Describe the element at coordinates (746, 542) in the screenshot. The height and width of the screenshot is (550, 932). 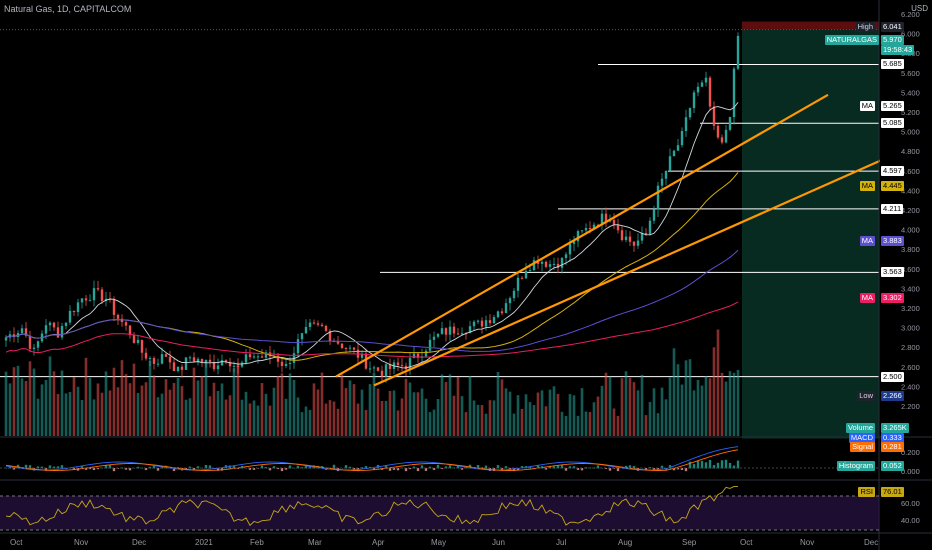
I see `x-tick-label: Oct` at that location.